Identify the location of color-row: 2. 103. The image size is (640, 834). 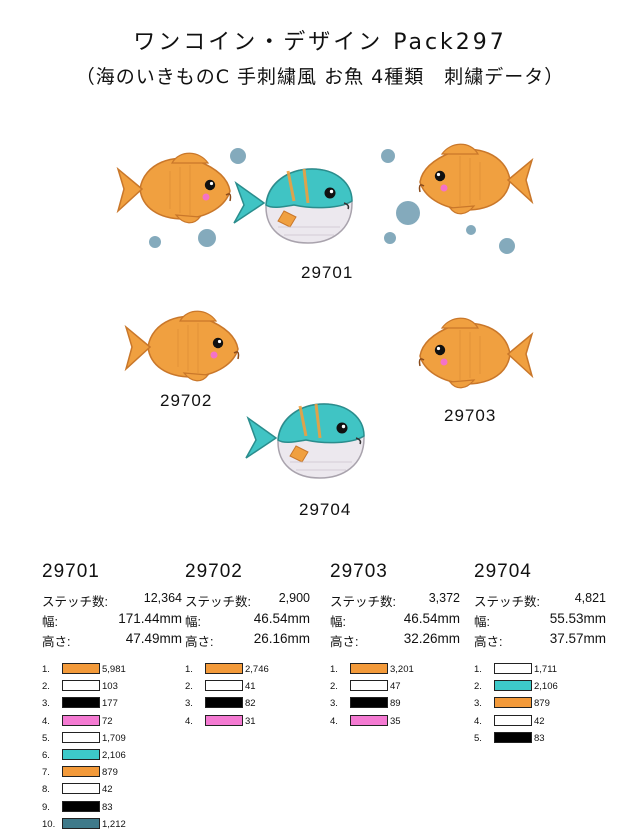
(112, 687).